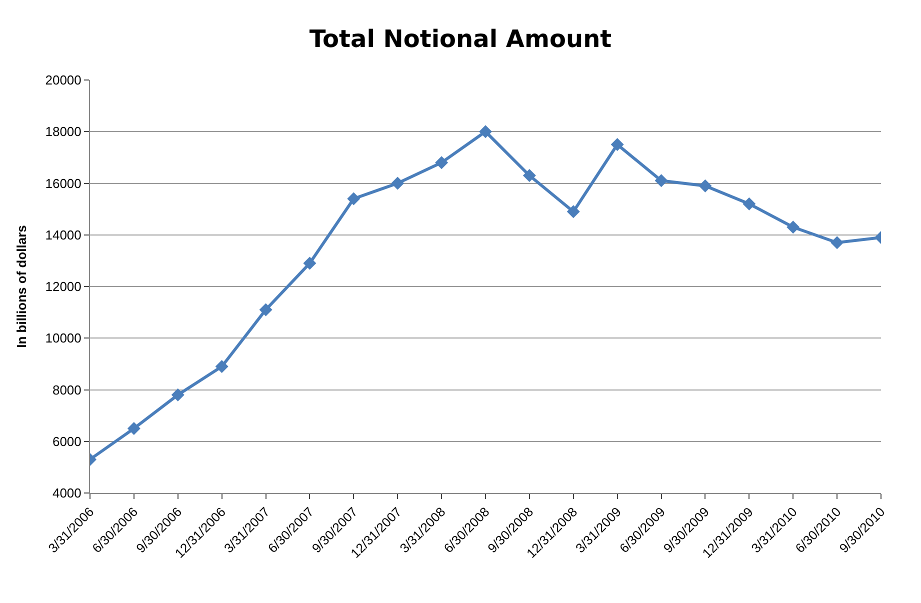  I want to click on y-tick-label: 16000, so click(63, 183).